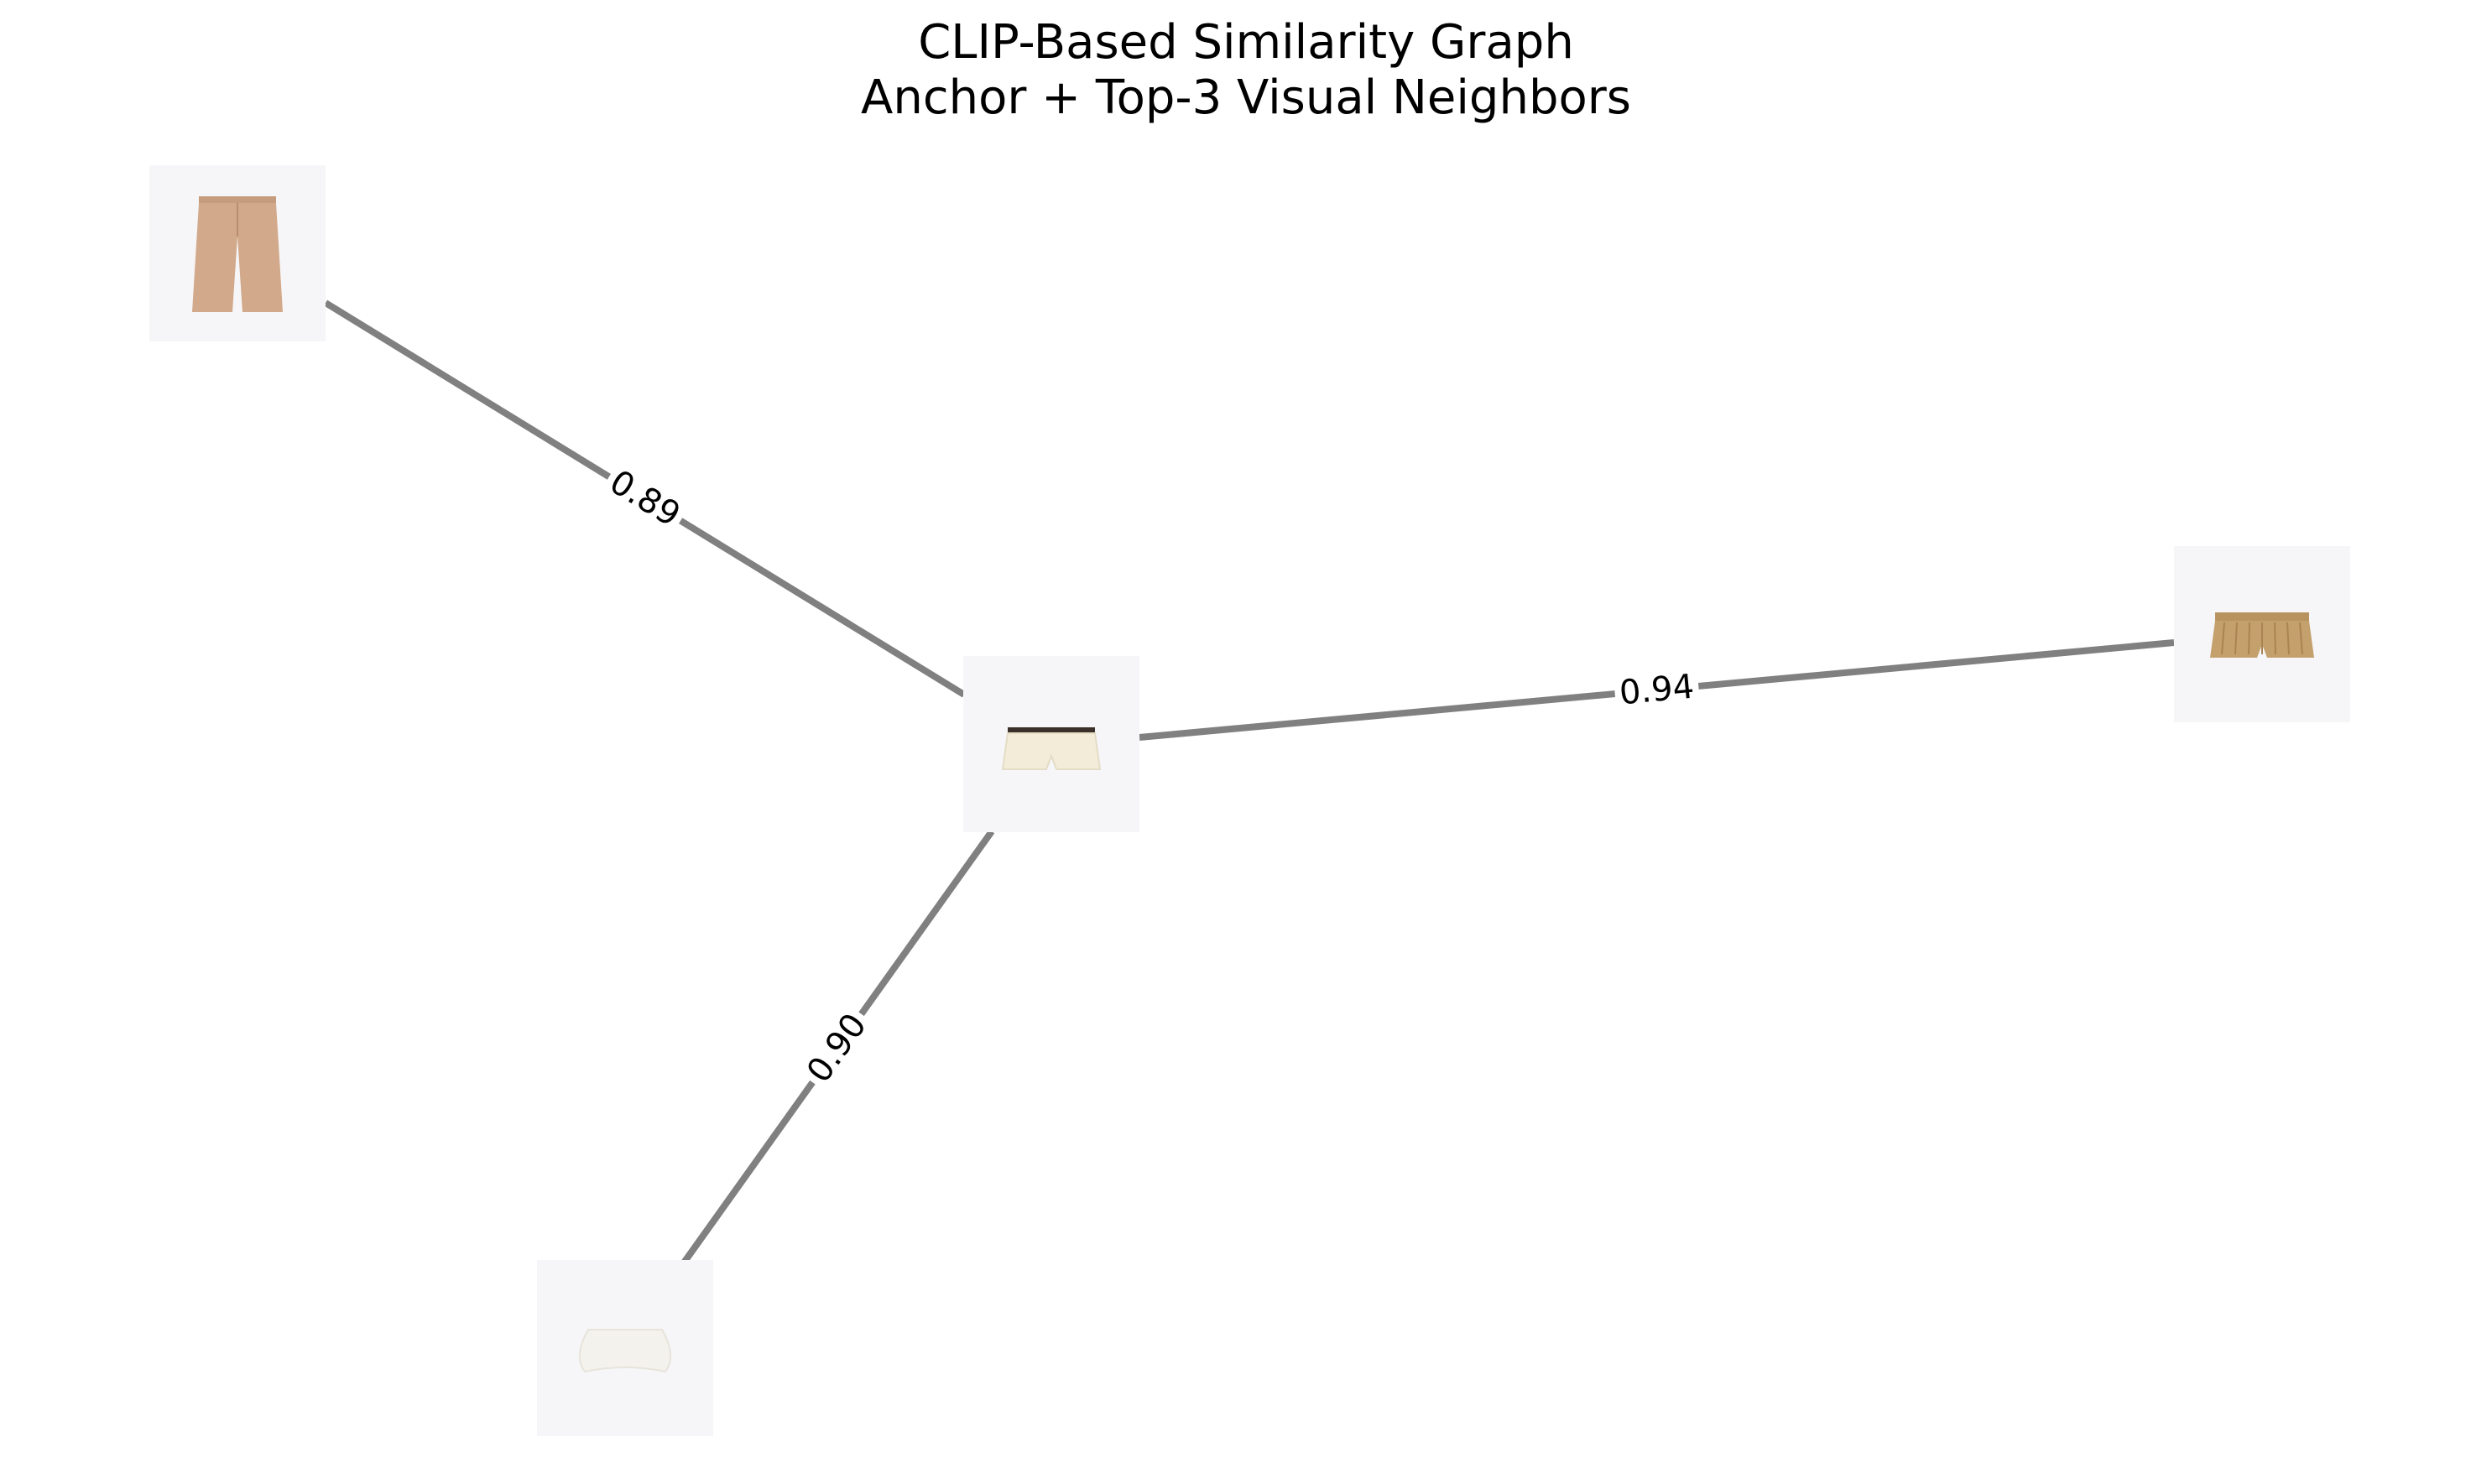 Image resolution: width=2492 pixels, height=1484 pixels. I want to click on tan-wide-leg-trousers-thumbnail, so click(238, 254).